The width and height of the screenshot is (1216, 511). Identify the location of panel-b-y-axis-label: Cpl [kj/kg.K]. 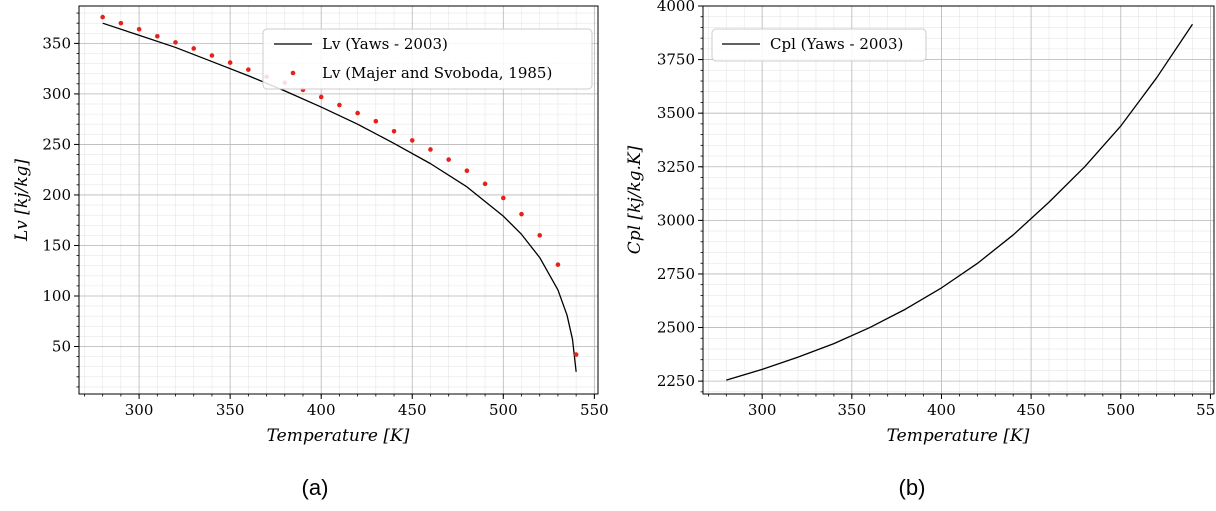
(635, 199).